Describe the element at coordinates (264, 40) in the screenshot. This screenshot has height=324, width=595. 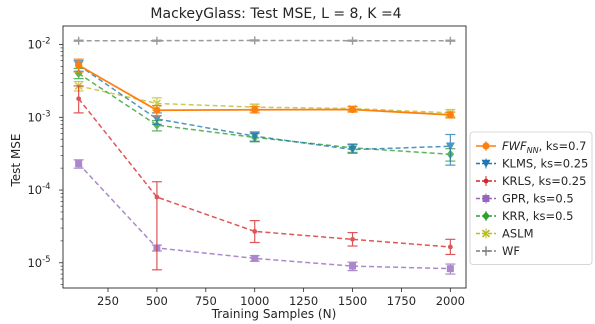
I see `series-wf` at that location.